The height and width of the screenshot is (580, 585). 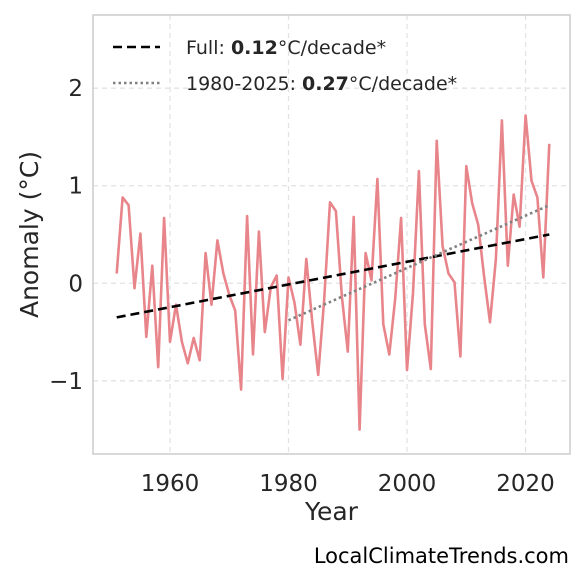 I want to click on x-tick-label: 1960, so click(x=170, y=484).